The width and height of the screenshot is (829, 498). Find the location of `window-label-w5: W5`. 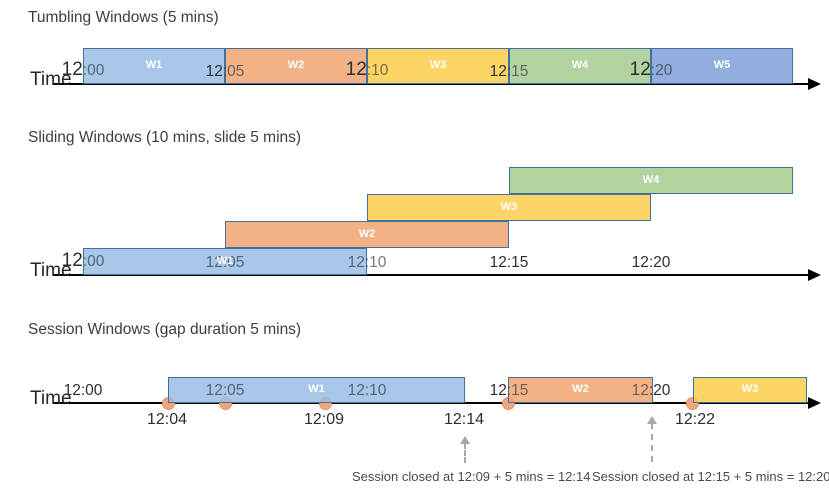

window-label-w5: W5 is located at coordinates (722, 65).